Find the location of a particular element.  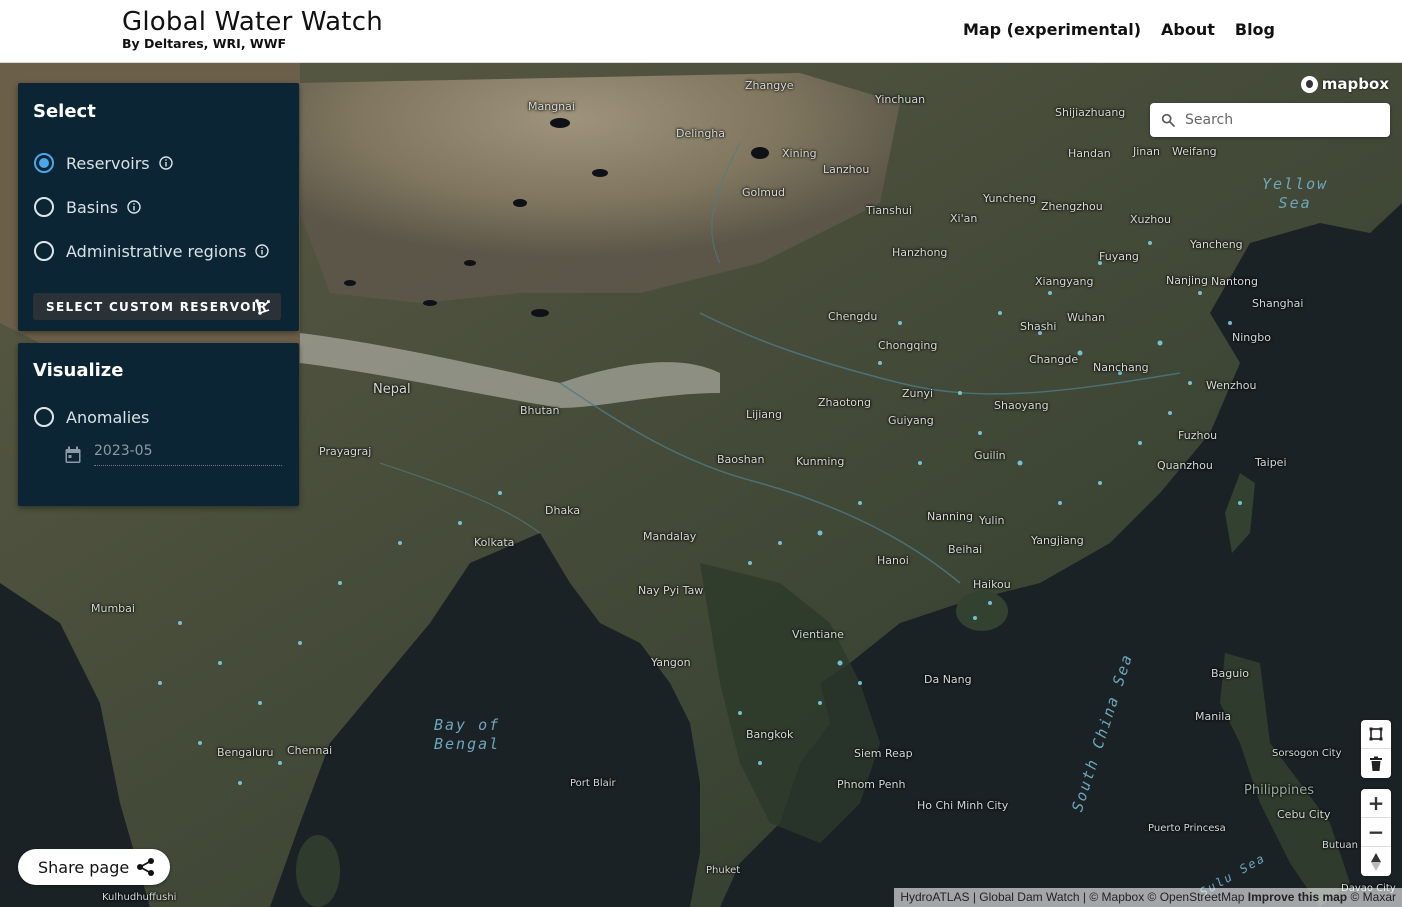

place-label: Ho Chi Minh City is located at coordinates (963, 805).